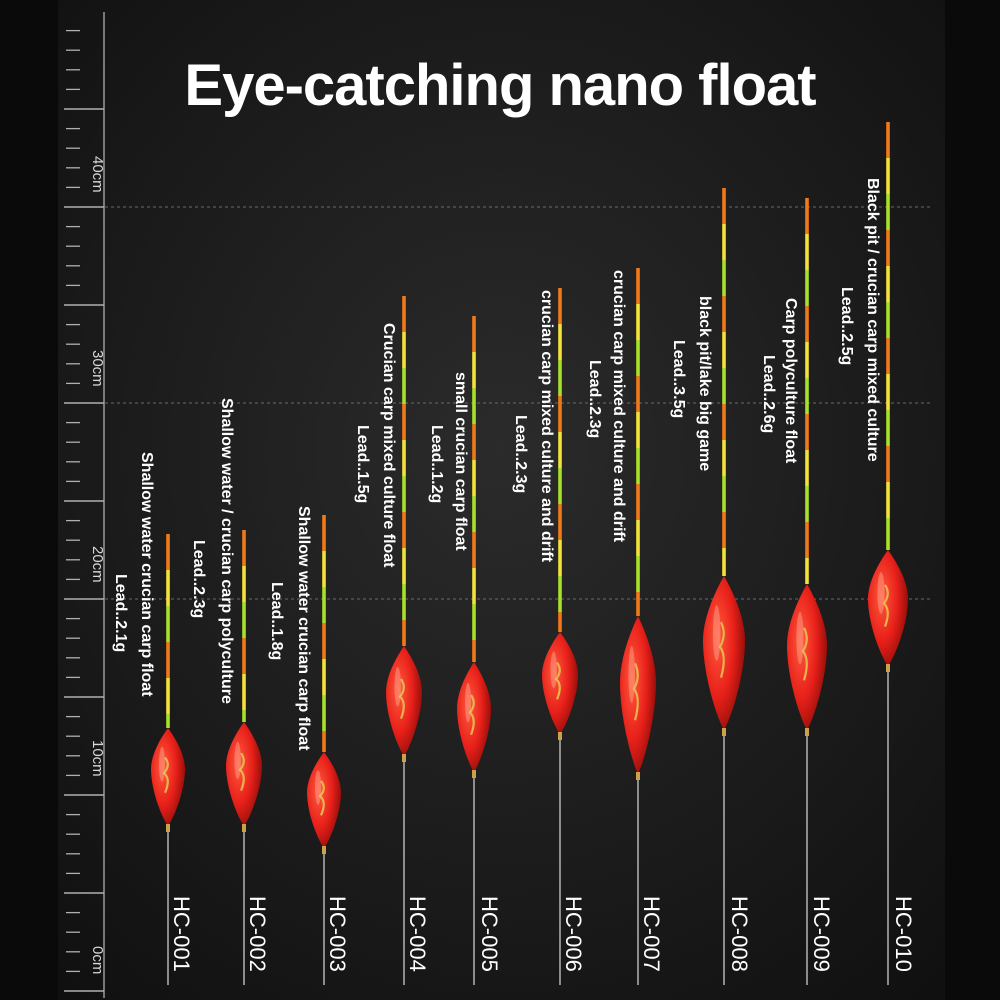 This screenshot has width=1000, height=1000. Describe the element at coordinates (468, 702) in the screenshot. I see `float-highlight` at that location.